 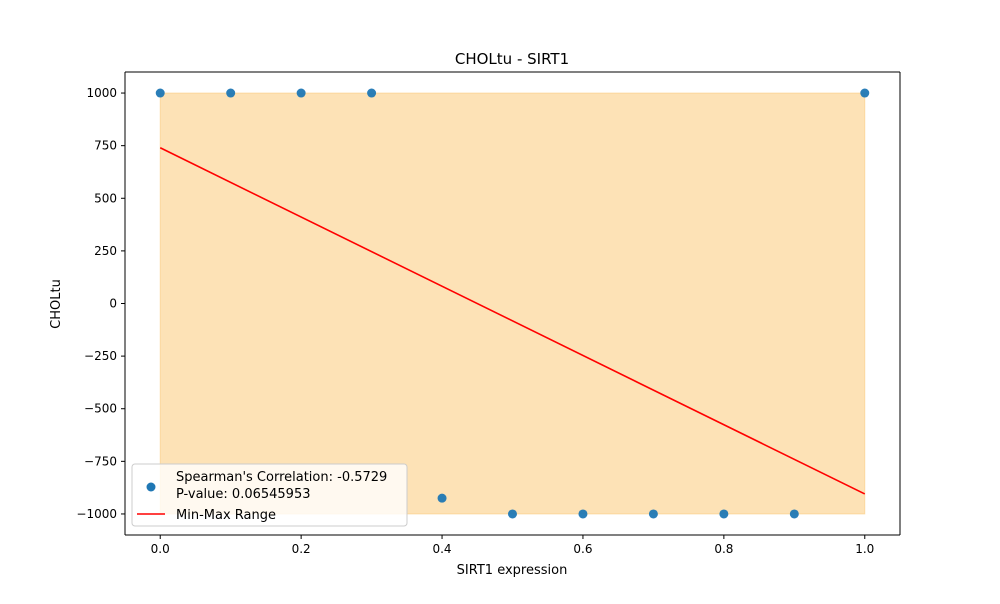 I want to click on x-tick-label: 0.8, so click(x=723, y=549).